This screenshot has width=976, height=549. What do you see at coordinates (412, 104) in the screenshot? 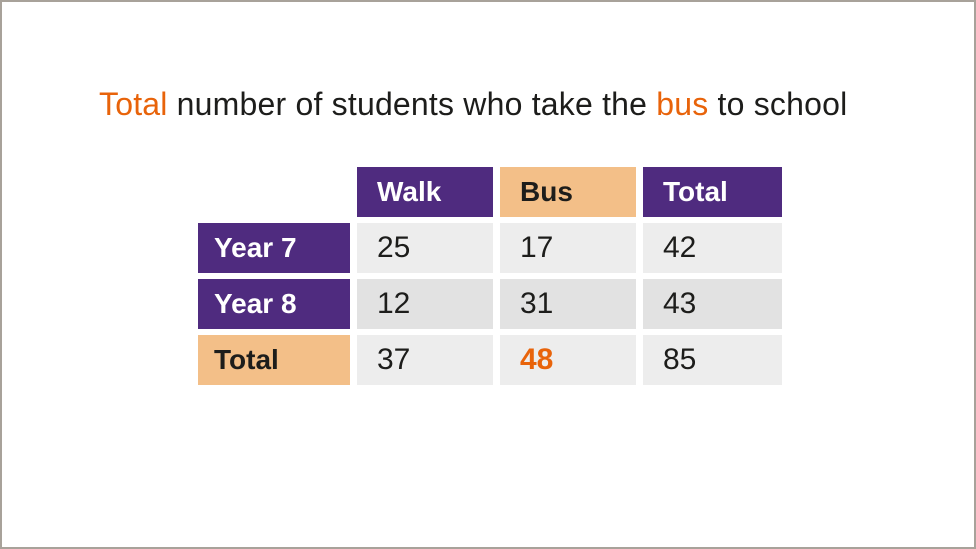
I see `title-text-middle: number of students who take the` at bounding box center [412, 104].